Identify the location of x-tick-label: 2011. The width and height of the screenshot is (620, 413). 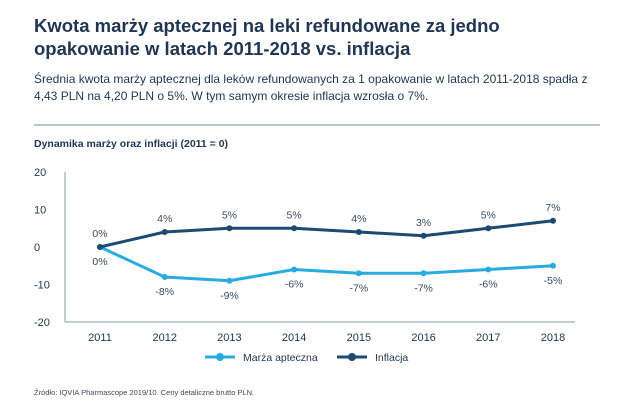
(100, 338).